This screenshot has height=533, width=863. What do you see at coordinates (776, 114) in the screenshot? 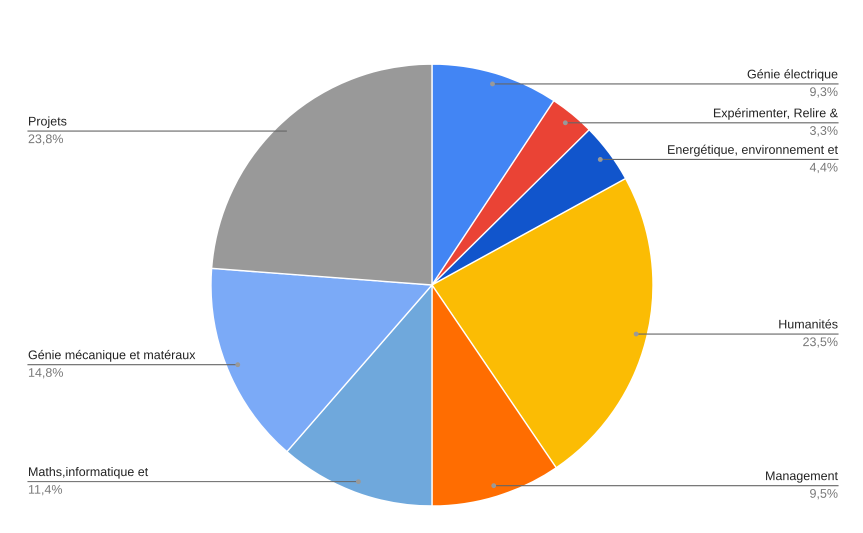
I see `slice-label: Expérimenter, Relire &` at bounding box center [776, 114].